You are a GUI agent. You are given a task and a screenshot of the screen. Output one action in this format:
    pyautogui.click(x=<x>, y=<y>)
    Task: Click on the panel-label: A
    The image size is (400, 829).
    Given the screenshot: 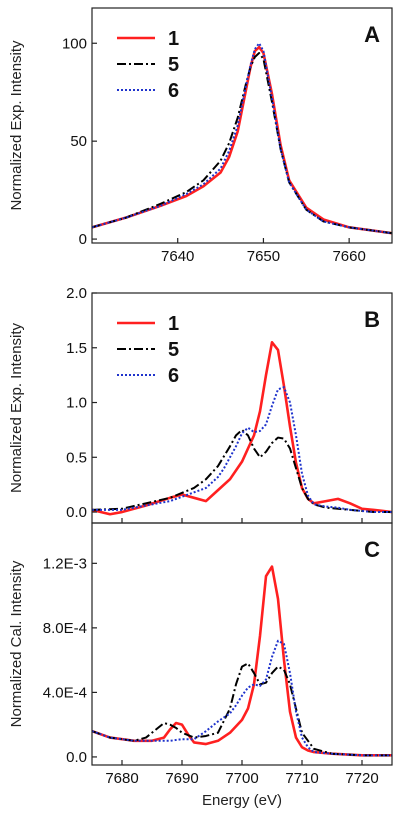 What is the action you would take?
    pyautogui.click(x=372, y=34)
    